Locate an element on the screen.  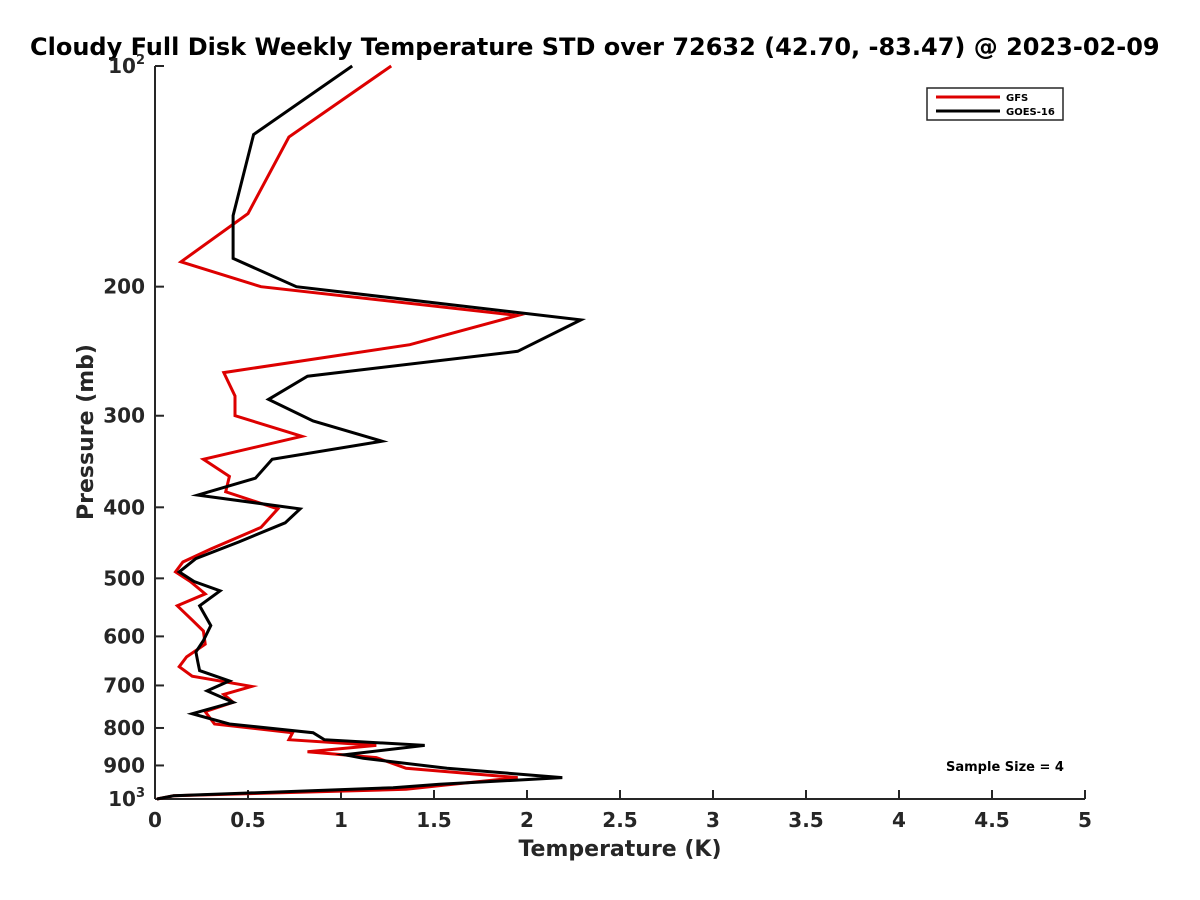
legend-box is located at coordinates (995, 104).